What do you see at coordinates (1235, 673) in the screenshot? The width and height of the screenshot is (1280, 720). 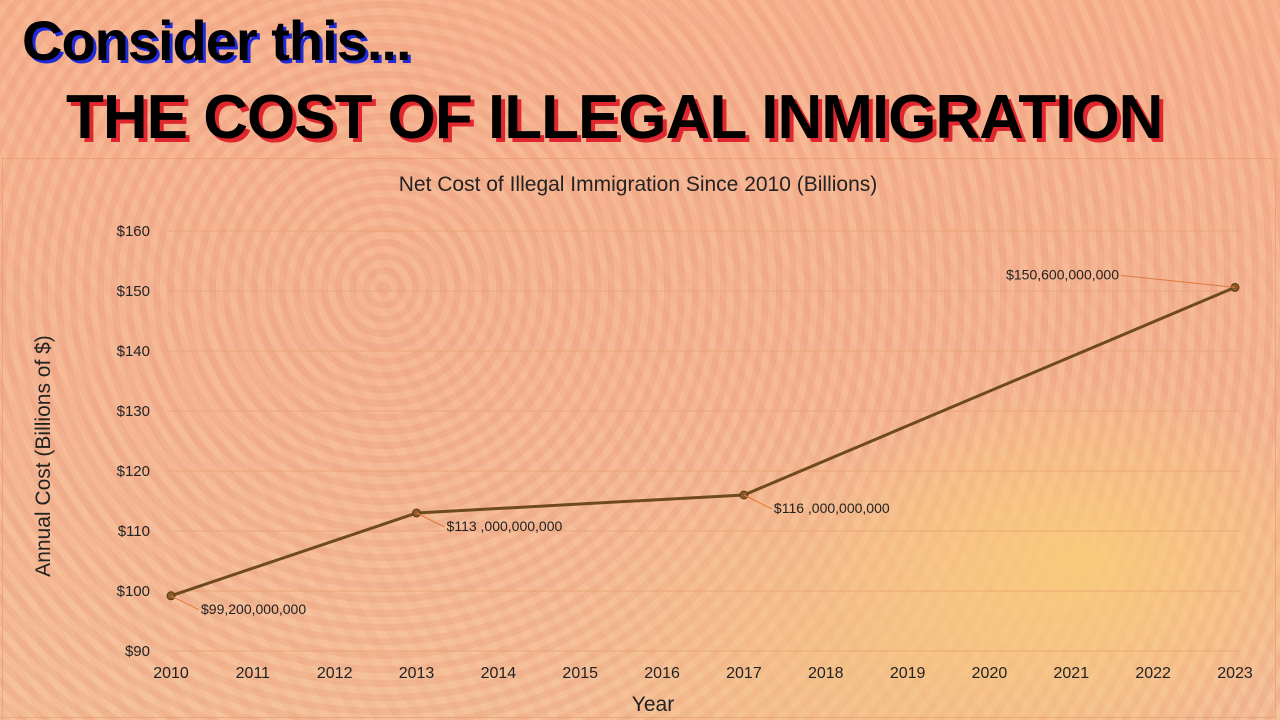 I see `x-tick-label: 2023` at bounding box center [1235, 673].